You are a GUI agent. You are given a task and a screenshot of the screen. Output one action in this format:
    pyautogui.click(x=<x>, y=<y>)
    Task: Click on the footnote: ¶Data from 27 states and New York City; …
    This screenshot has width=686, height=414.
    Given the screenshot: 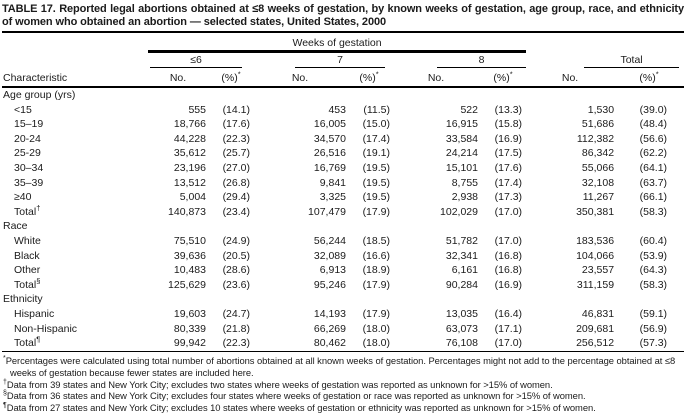 What is the action you would take?
    pyautogui.click(x=343, y=408)
    